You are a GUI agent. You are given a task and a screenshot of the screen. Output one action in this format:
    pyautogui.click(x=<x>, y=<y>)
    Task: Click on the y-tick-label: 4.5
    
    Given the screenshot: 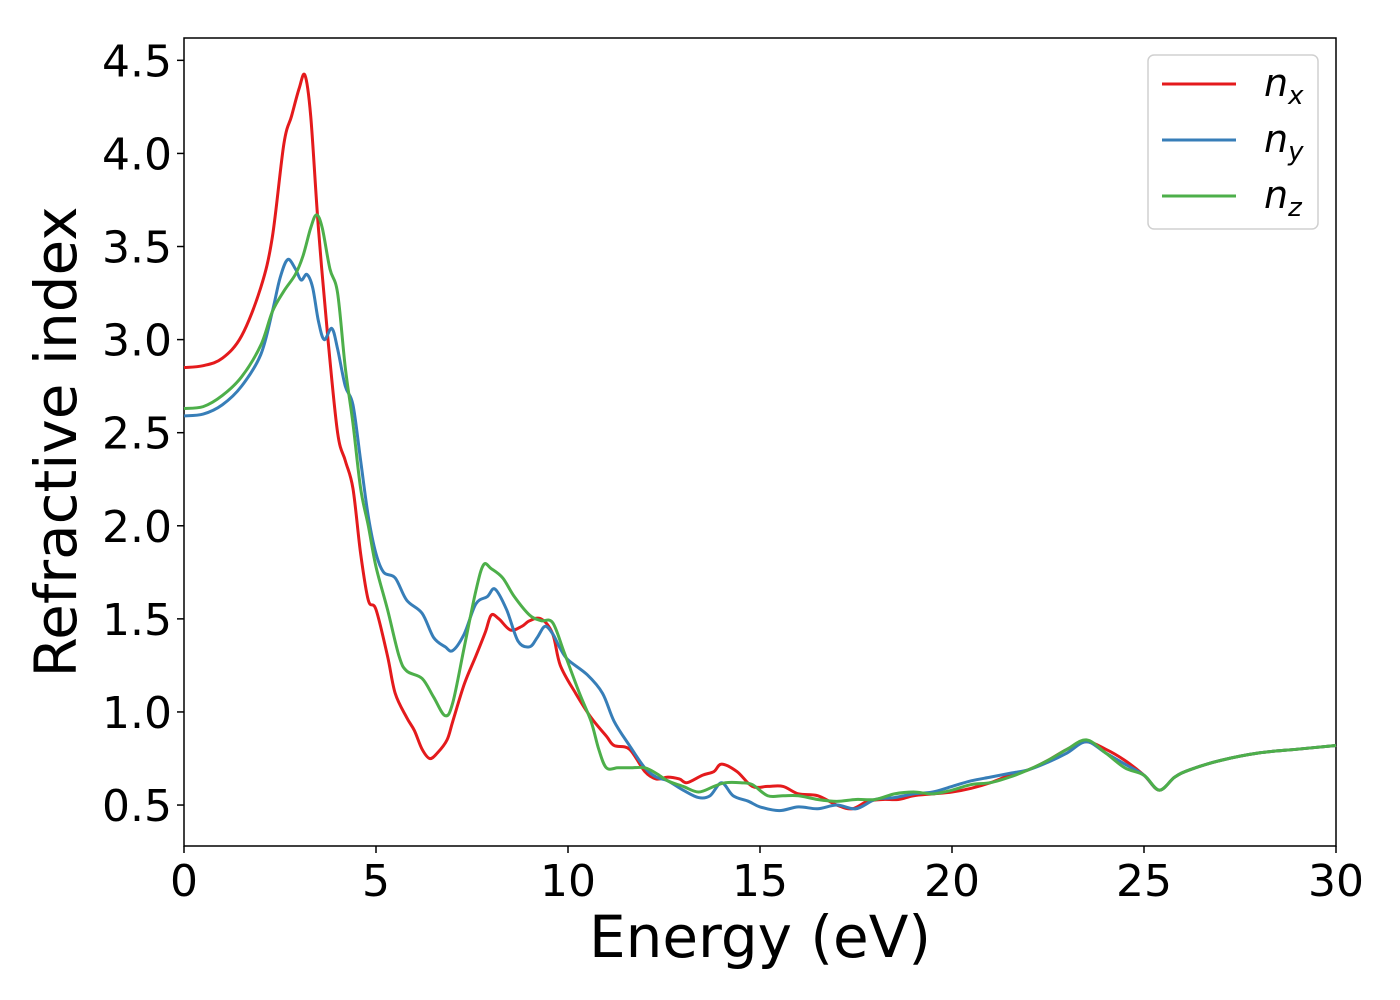 What is the action you would take?
    pyautogui.click(x=137, y=61)
    